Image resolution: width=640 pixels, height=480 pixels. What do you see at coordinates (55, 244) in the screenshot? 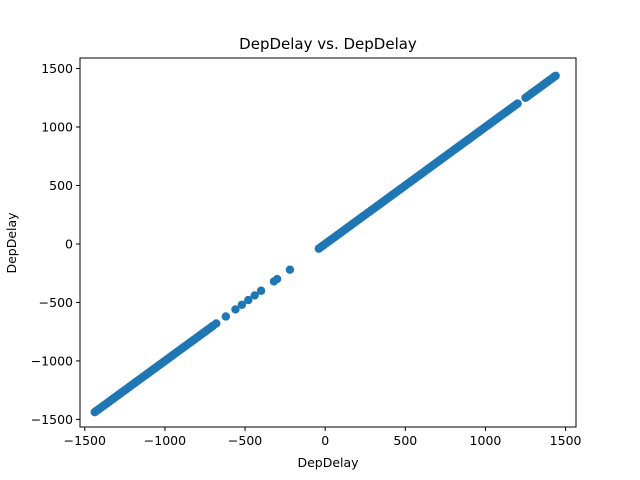
I see `y-axis-ticks: −1500 −1000 −500 0 500 1000 1500` at bounding box center [55, 244].